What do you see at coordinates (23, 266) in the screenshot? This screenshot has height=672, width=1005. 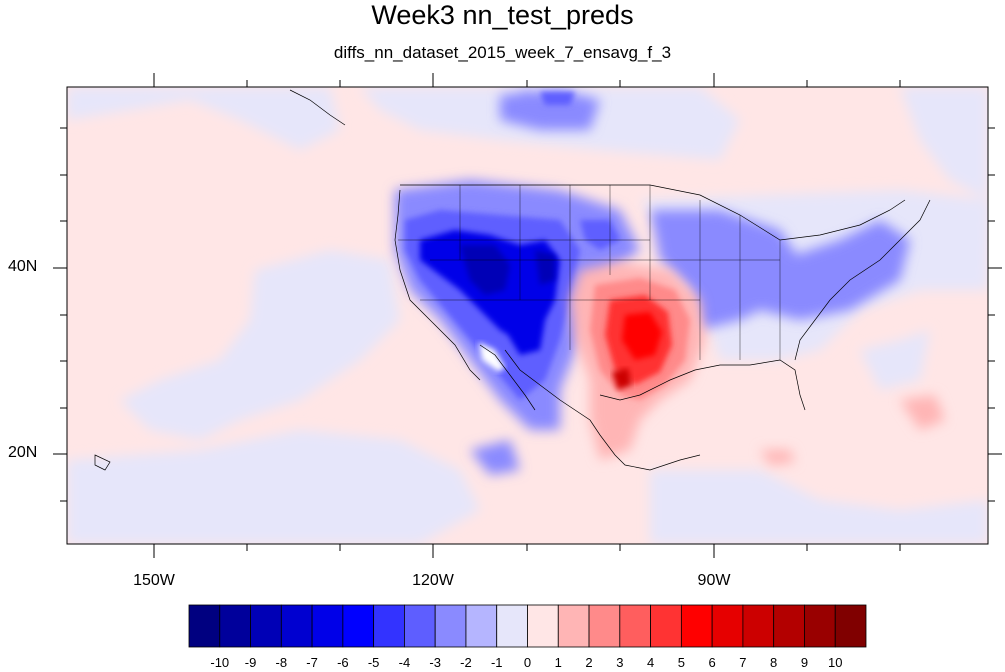 I see `lat-label-40n: 40N` at bounding box center [23, 266].